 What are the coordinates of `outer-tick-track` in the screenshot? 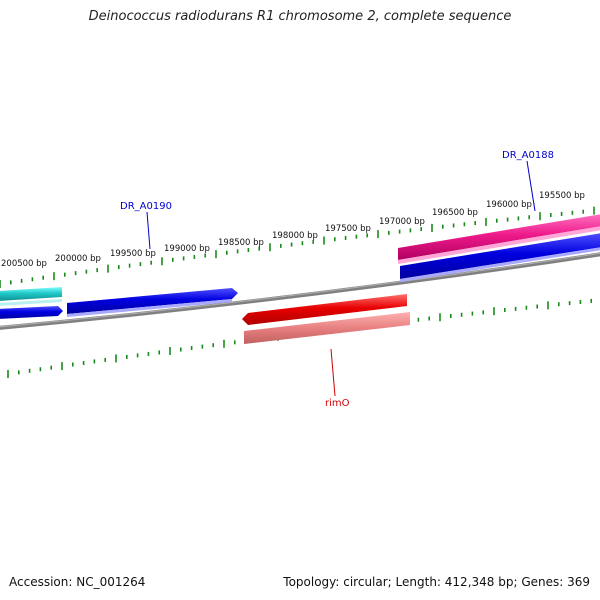 It's located at (297, 247).